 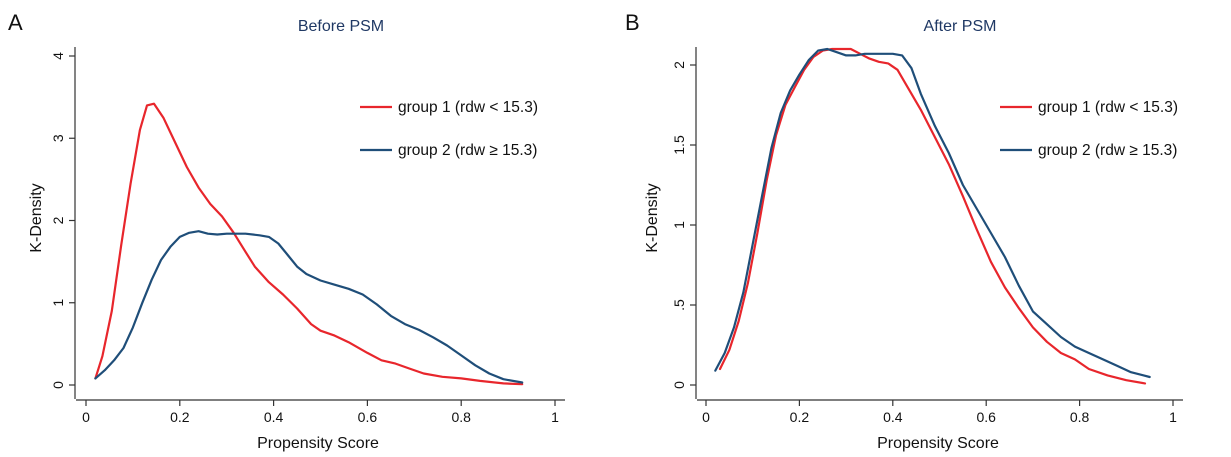 What do you see at coordinates (368, 417) in the screenshot?
I see `panel-a-x-tick-label: 0.6` at bounding box center [368, 417].